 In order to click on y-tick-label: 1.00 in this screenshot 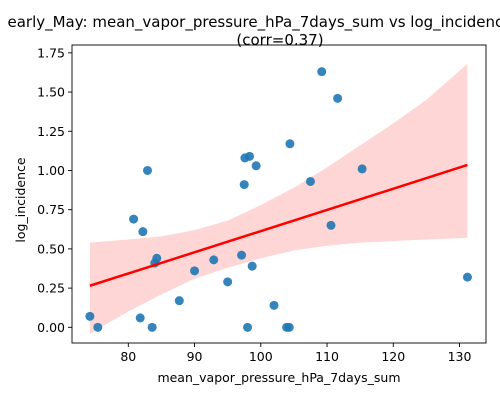, I will do `click(51, 170)`.